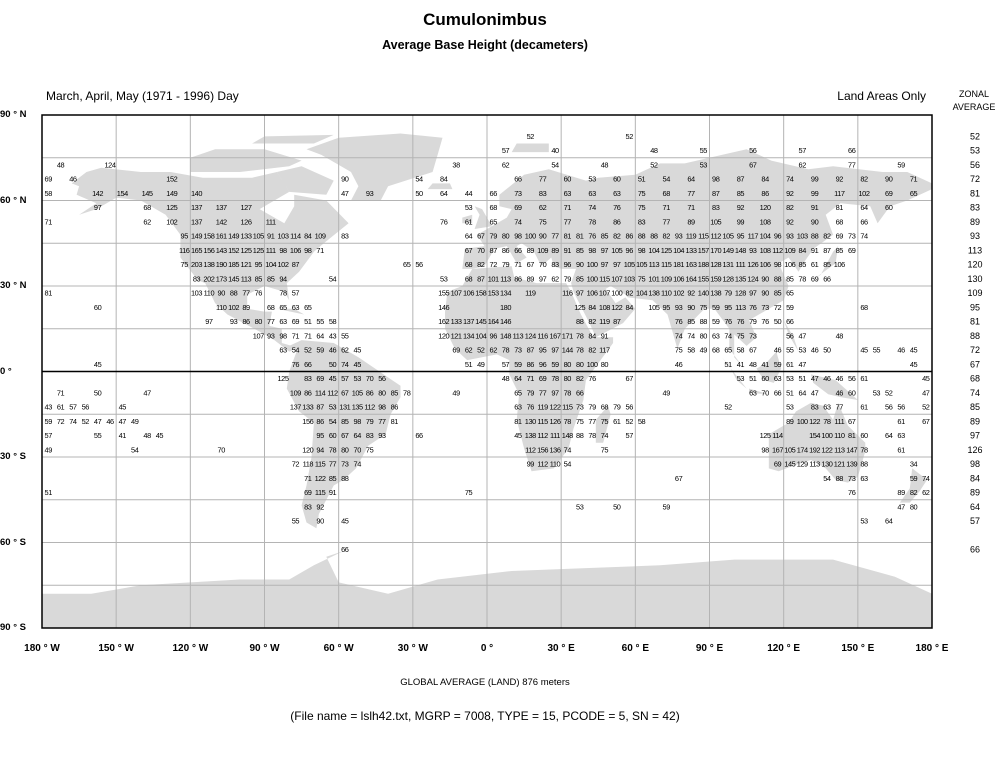 This screenshot has width=997, height=760. Describe the element at coordinates (740, 279) in the screenshot. I see `cell-value: 135` at that location.